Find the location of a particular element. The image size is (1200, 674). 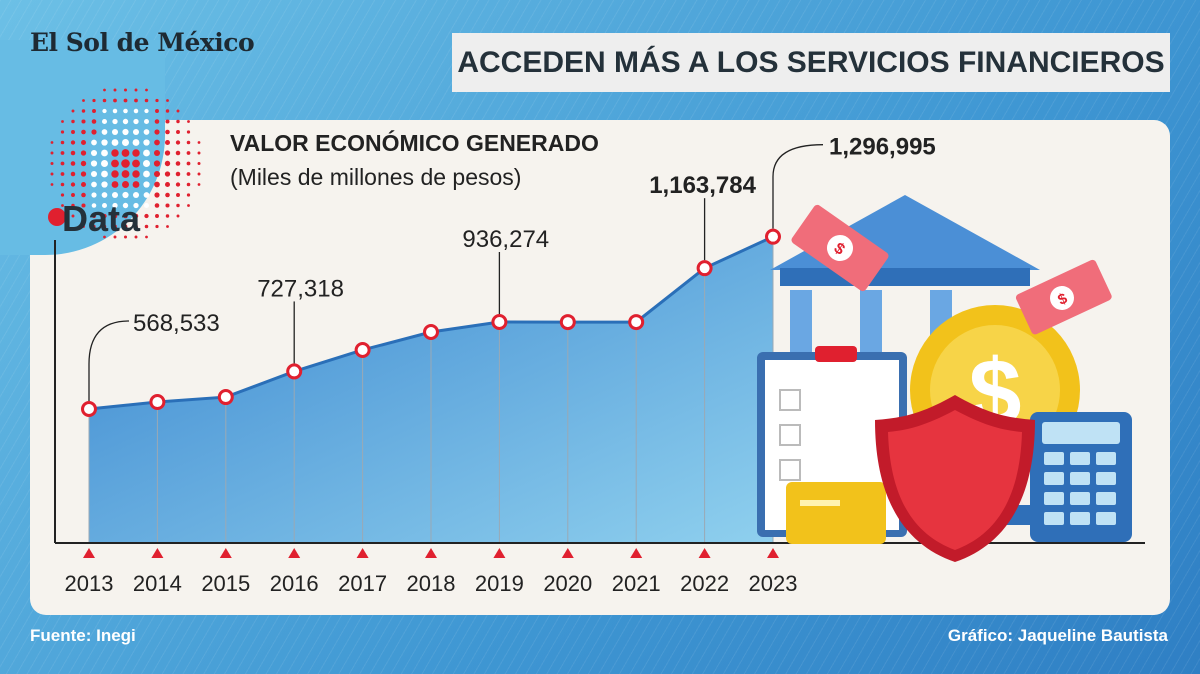

header-title-box: ACCEDEN MÁS A LOS SERVICIOS FINANCIEROS is located at coordinates (811, 62).